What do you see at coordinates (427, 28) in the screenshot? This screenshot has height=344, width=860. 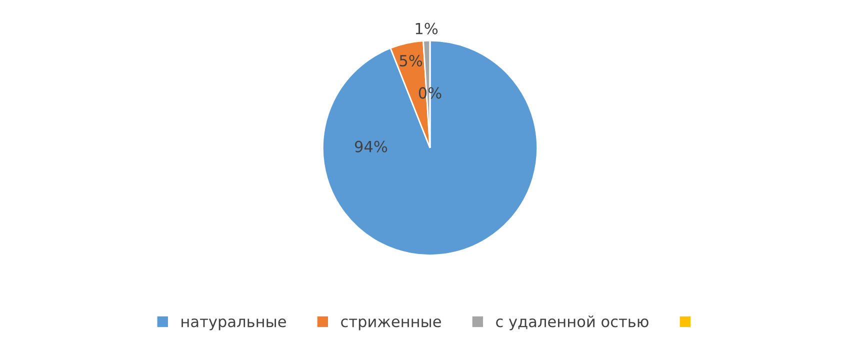 I see `data-label: 1%` at bounding box center [427, 28].